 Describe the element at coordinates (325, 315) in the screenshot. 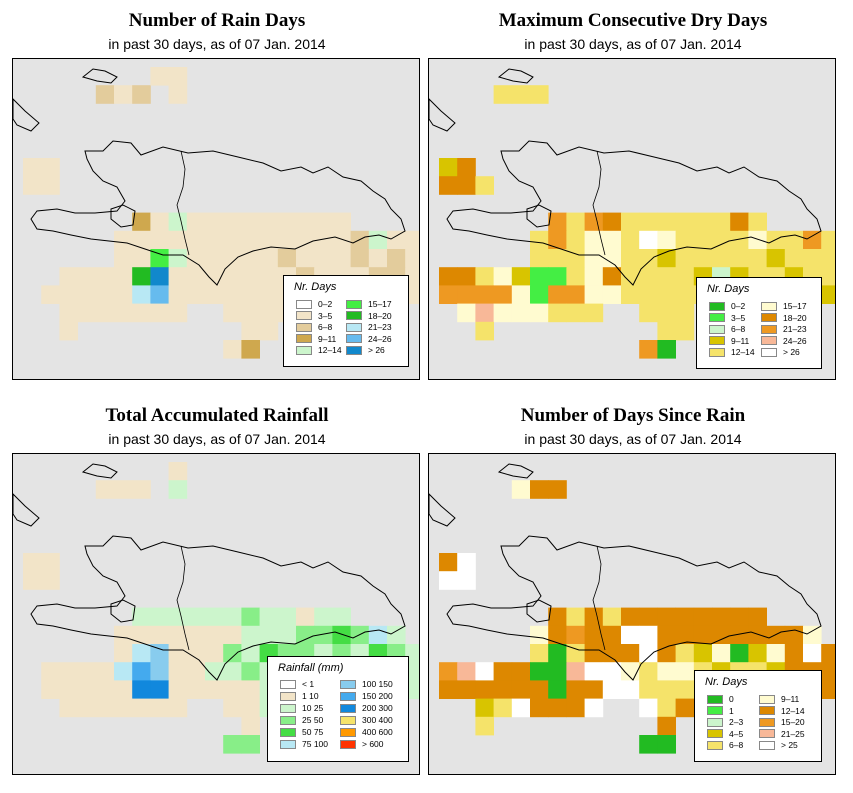

I see `legend-label: 3–5` at that location.